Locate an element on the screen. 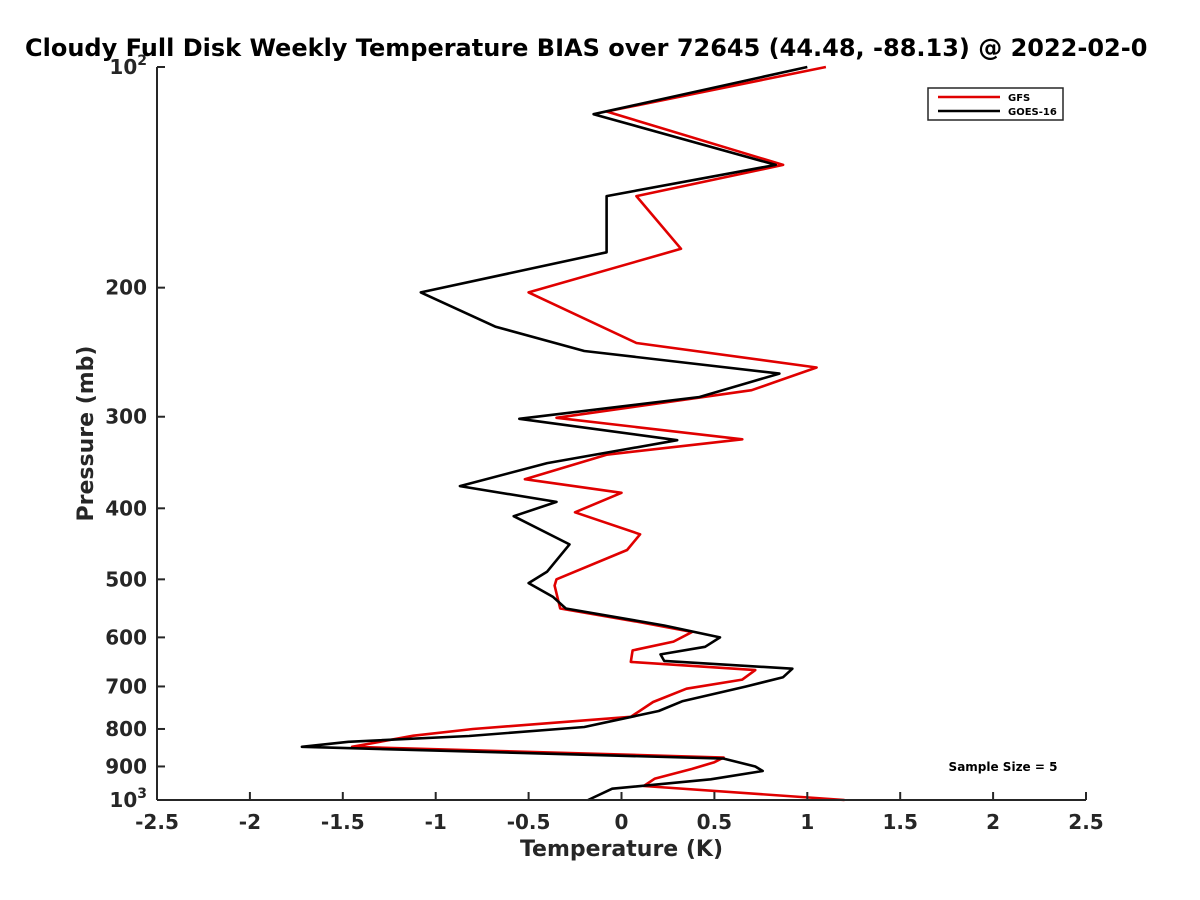 Image resolution: width=1200 pixels, height=900 pixels. legend: GFS GOES-16 is located at coordinates (995, 104).